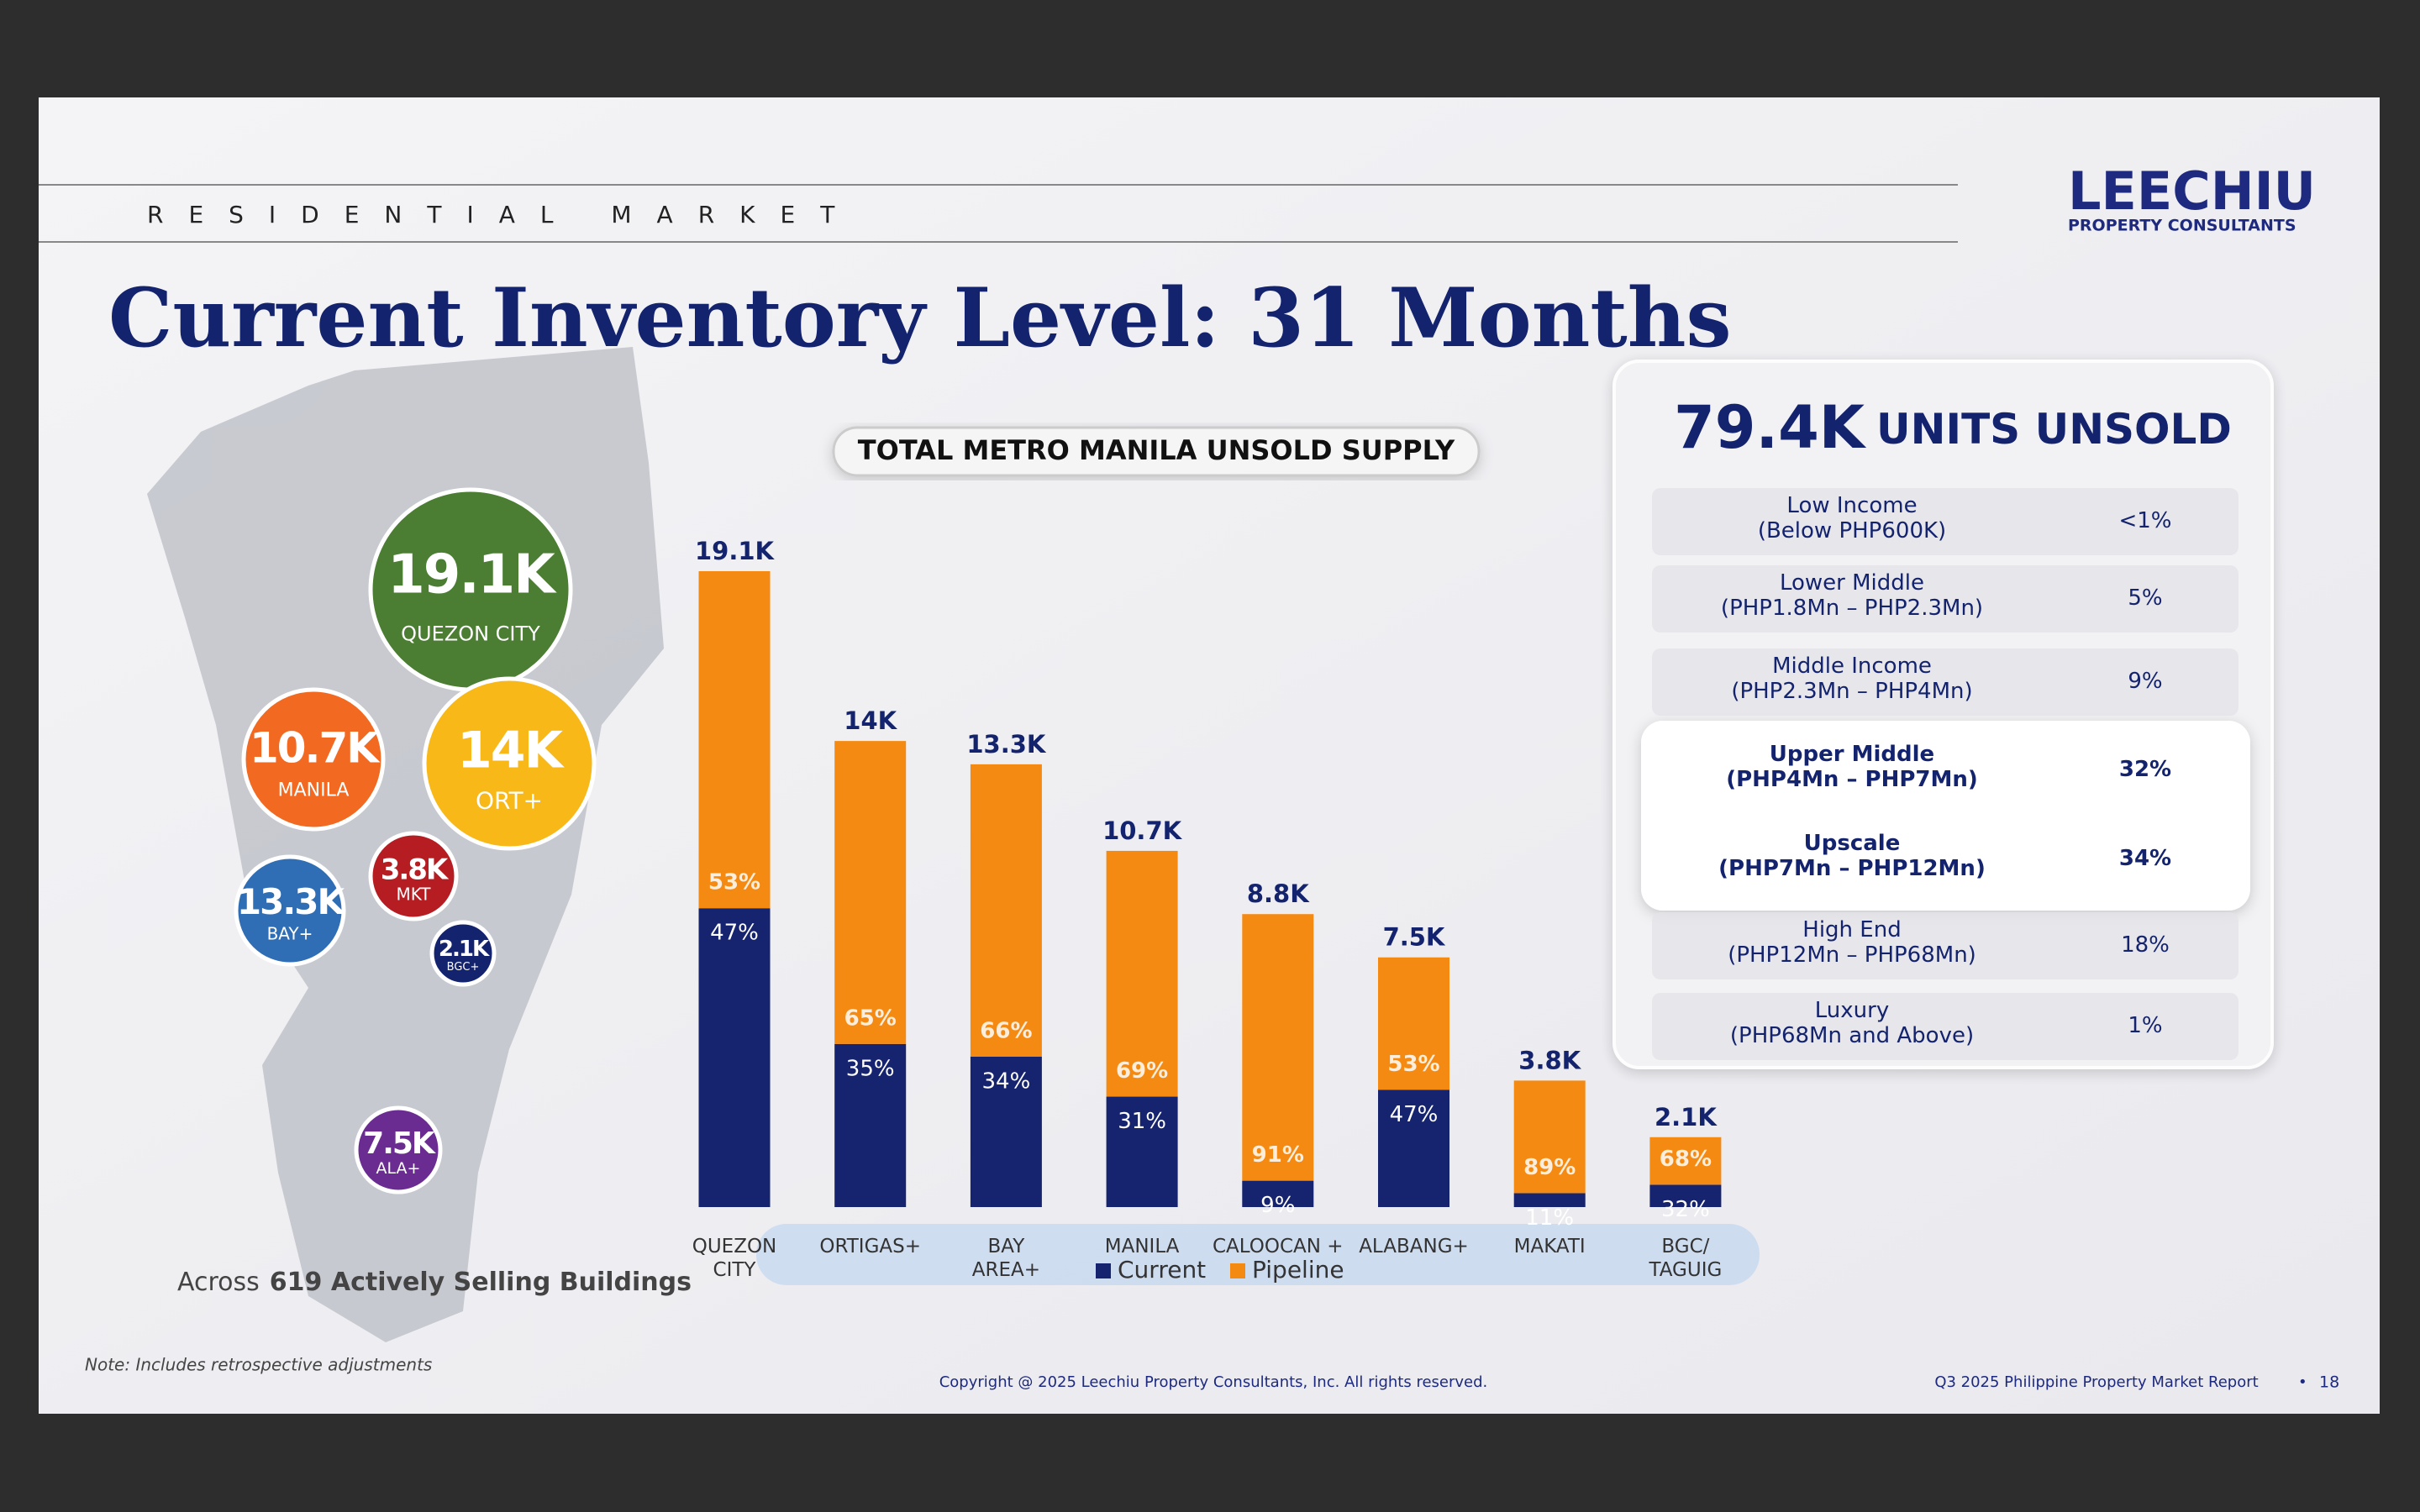 This screenshot has width=2420, height=1512. What do you see at coordinates (1414, 937) in the screenshot?
I see `bar-total-label: 7.5K` at bounding box center [1414, 937].